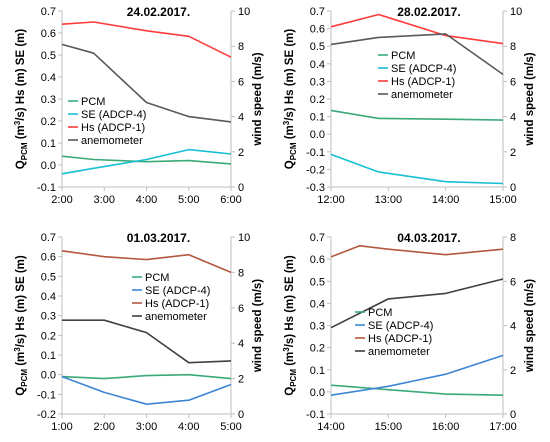 The width and height of the screenshot is (550, 442). Describe the element at coordinates (230, 200) in the screenshot. I see `x-tick-label: 6:00` at that location.